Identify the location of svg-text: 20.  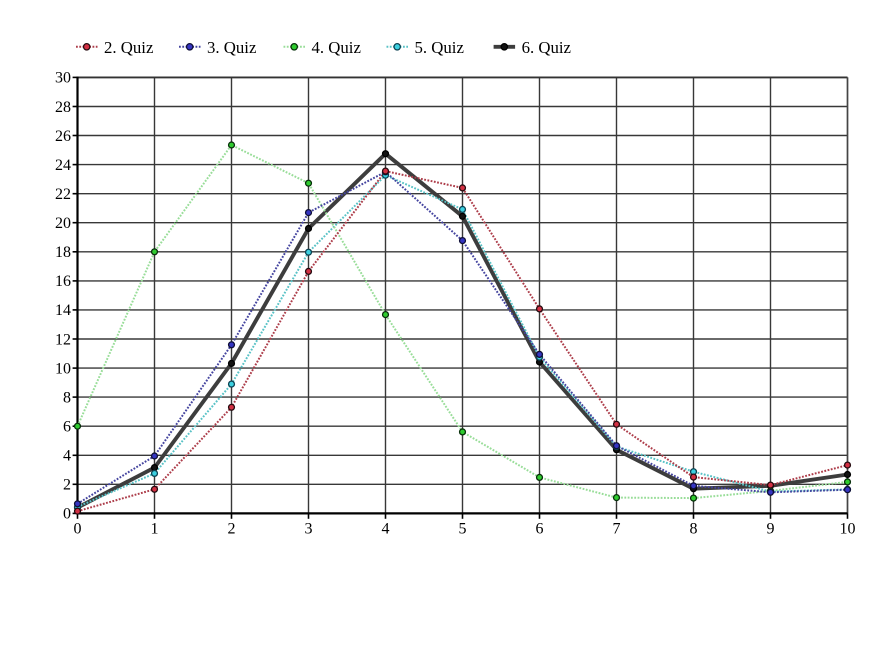
(63, 223).